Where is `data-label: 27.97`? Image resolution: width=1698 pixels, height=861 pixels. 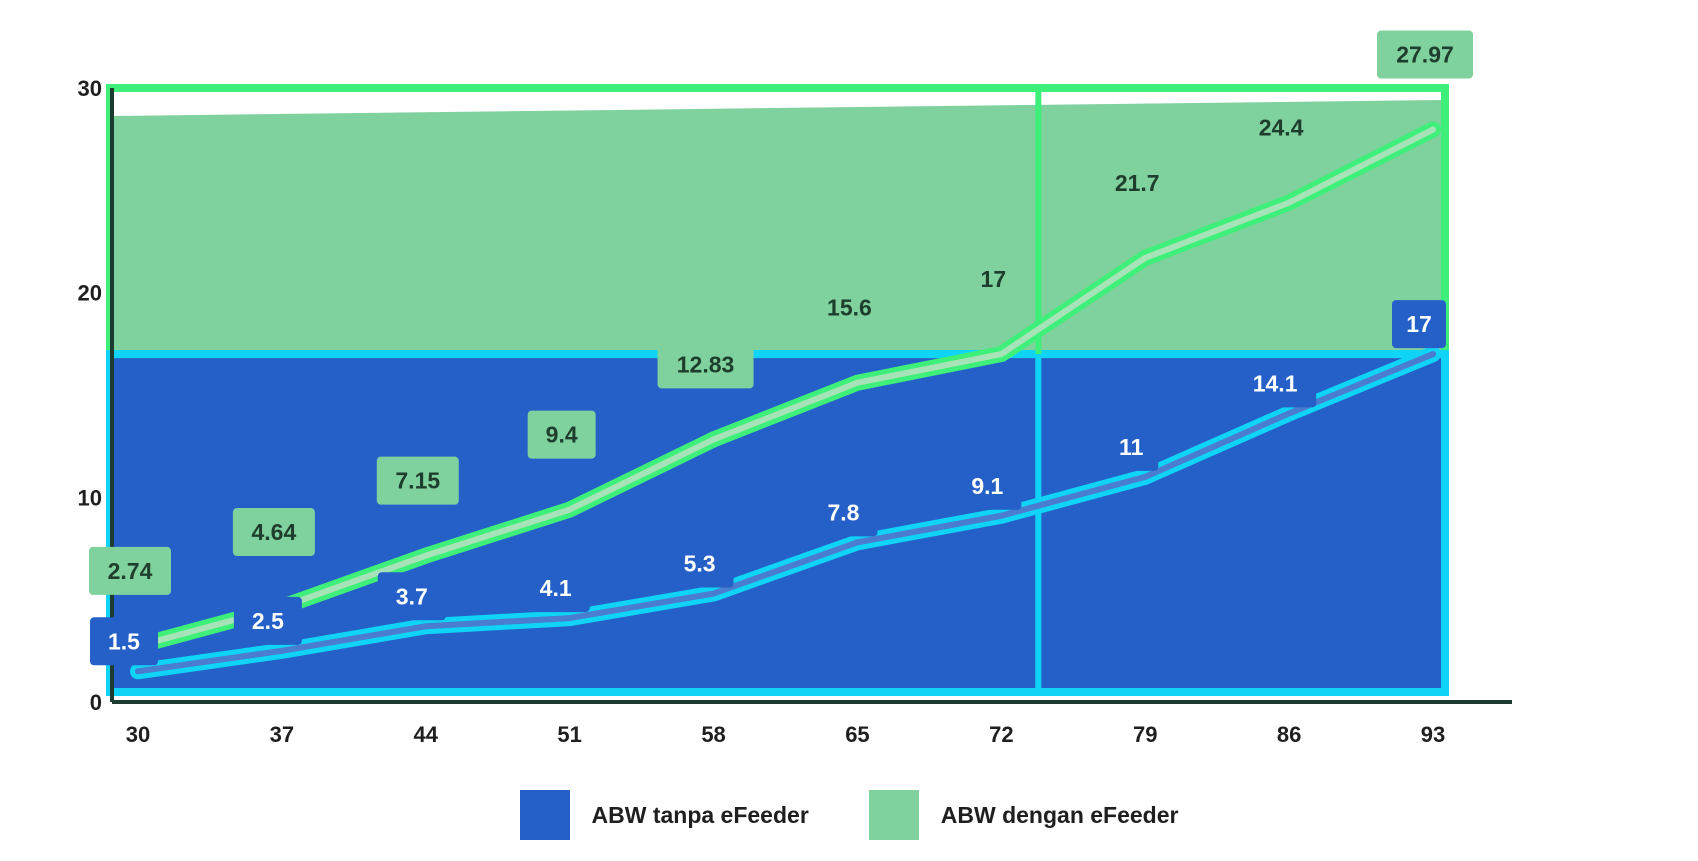 data-label: 27.97 is located at coordinates (1425, 55).